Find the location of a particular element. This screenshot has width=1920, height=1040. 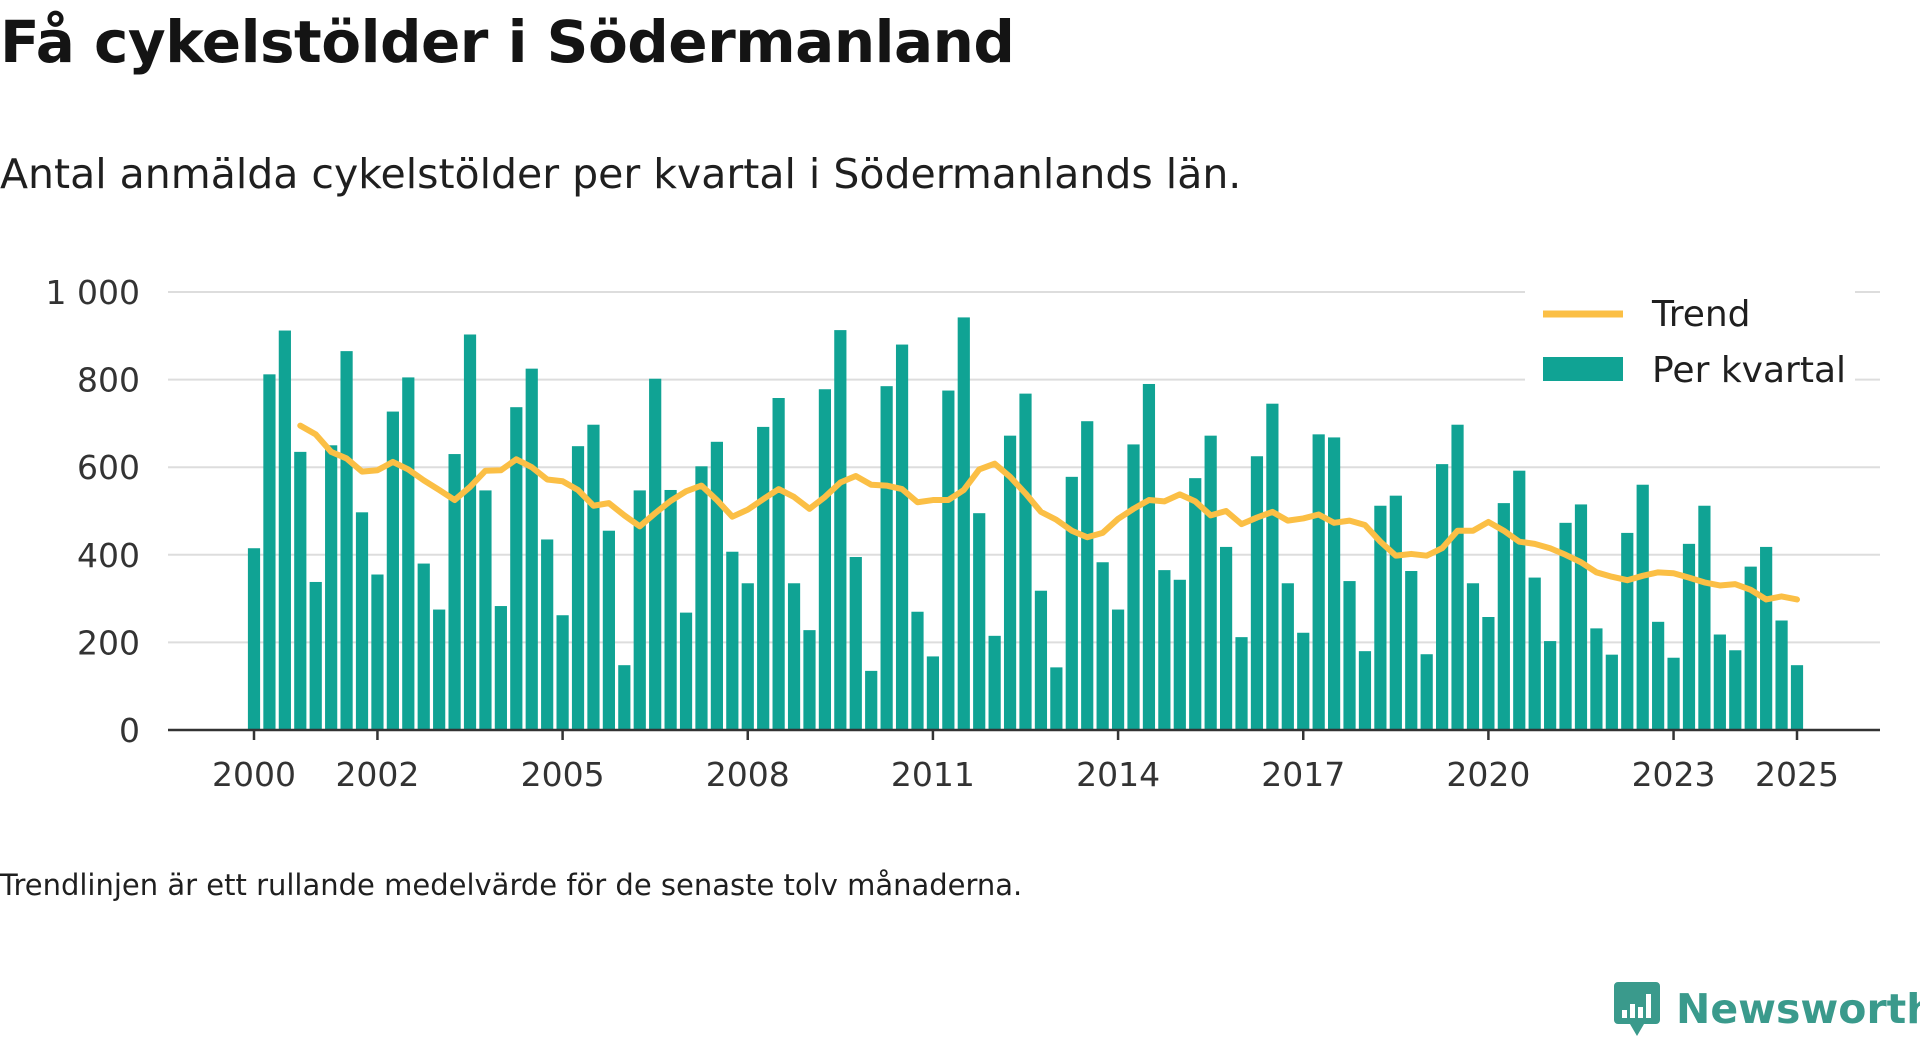

legend: Trend Per kvartal is located at coordinates (1690, 345).